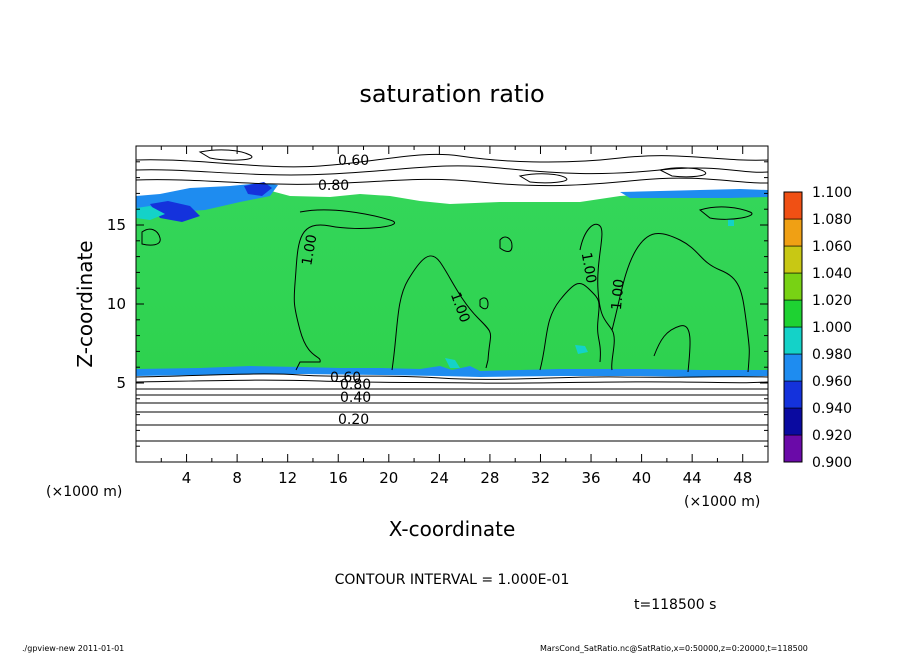  I want to click on footer-left: ./gpview-new 2011-01-01, so click(73, 648).